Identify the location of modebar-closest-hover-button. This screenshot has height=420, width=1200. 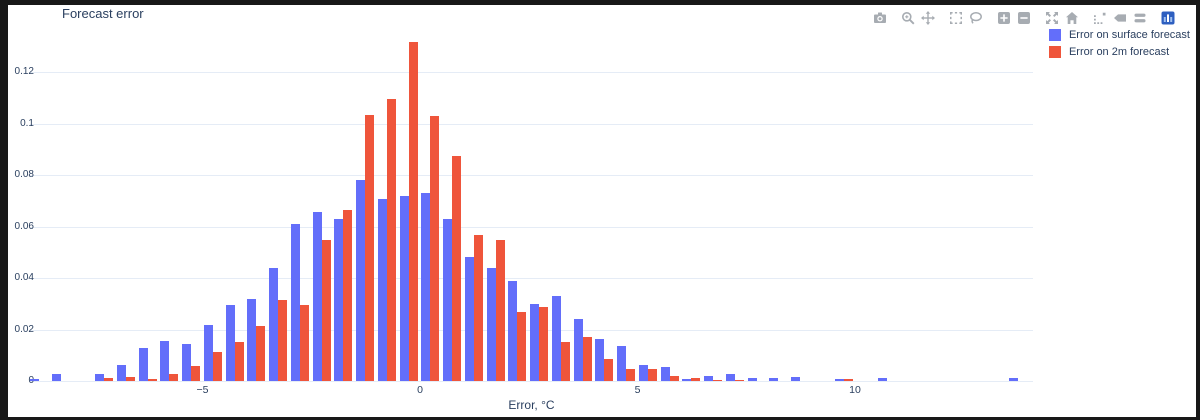
(1140, 18).